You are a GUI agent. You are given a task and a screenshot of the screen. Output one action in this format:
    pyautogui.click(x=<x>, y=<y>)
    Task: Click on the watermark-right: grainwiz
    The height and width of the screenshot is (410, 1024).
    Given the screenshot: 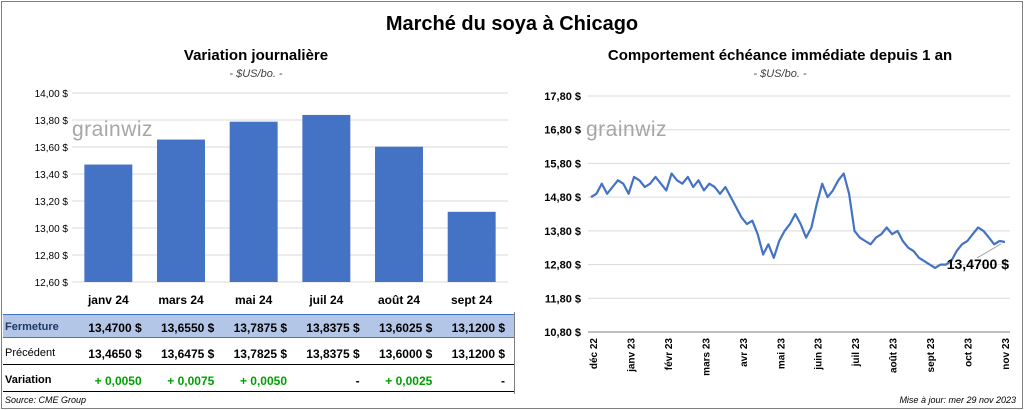 What is the action you would take?
    pyautogui.click(x=627, y=129)
    